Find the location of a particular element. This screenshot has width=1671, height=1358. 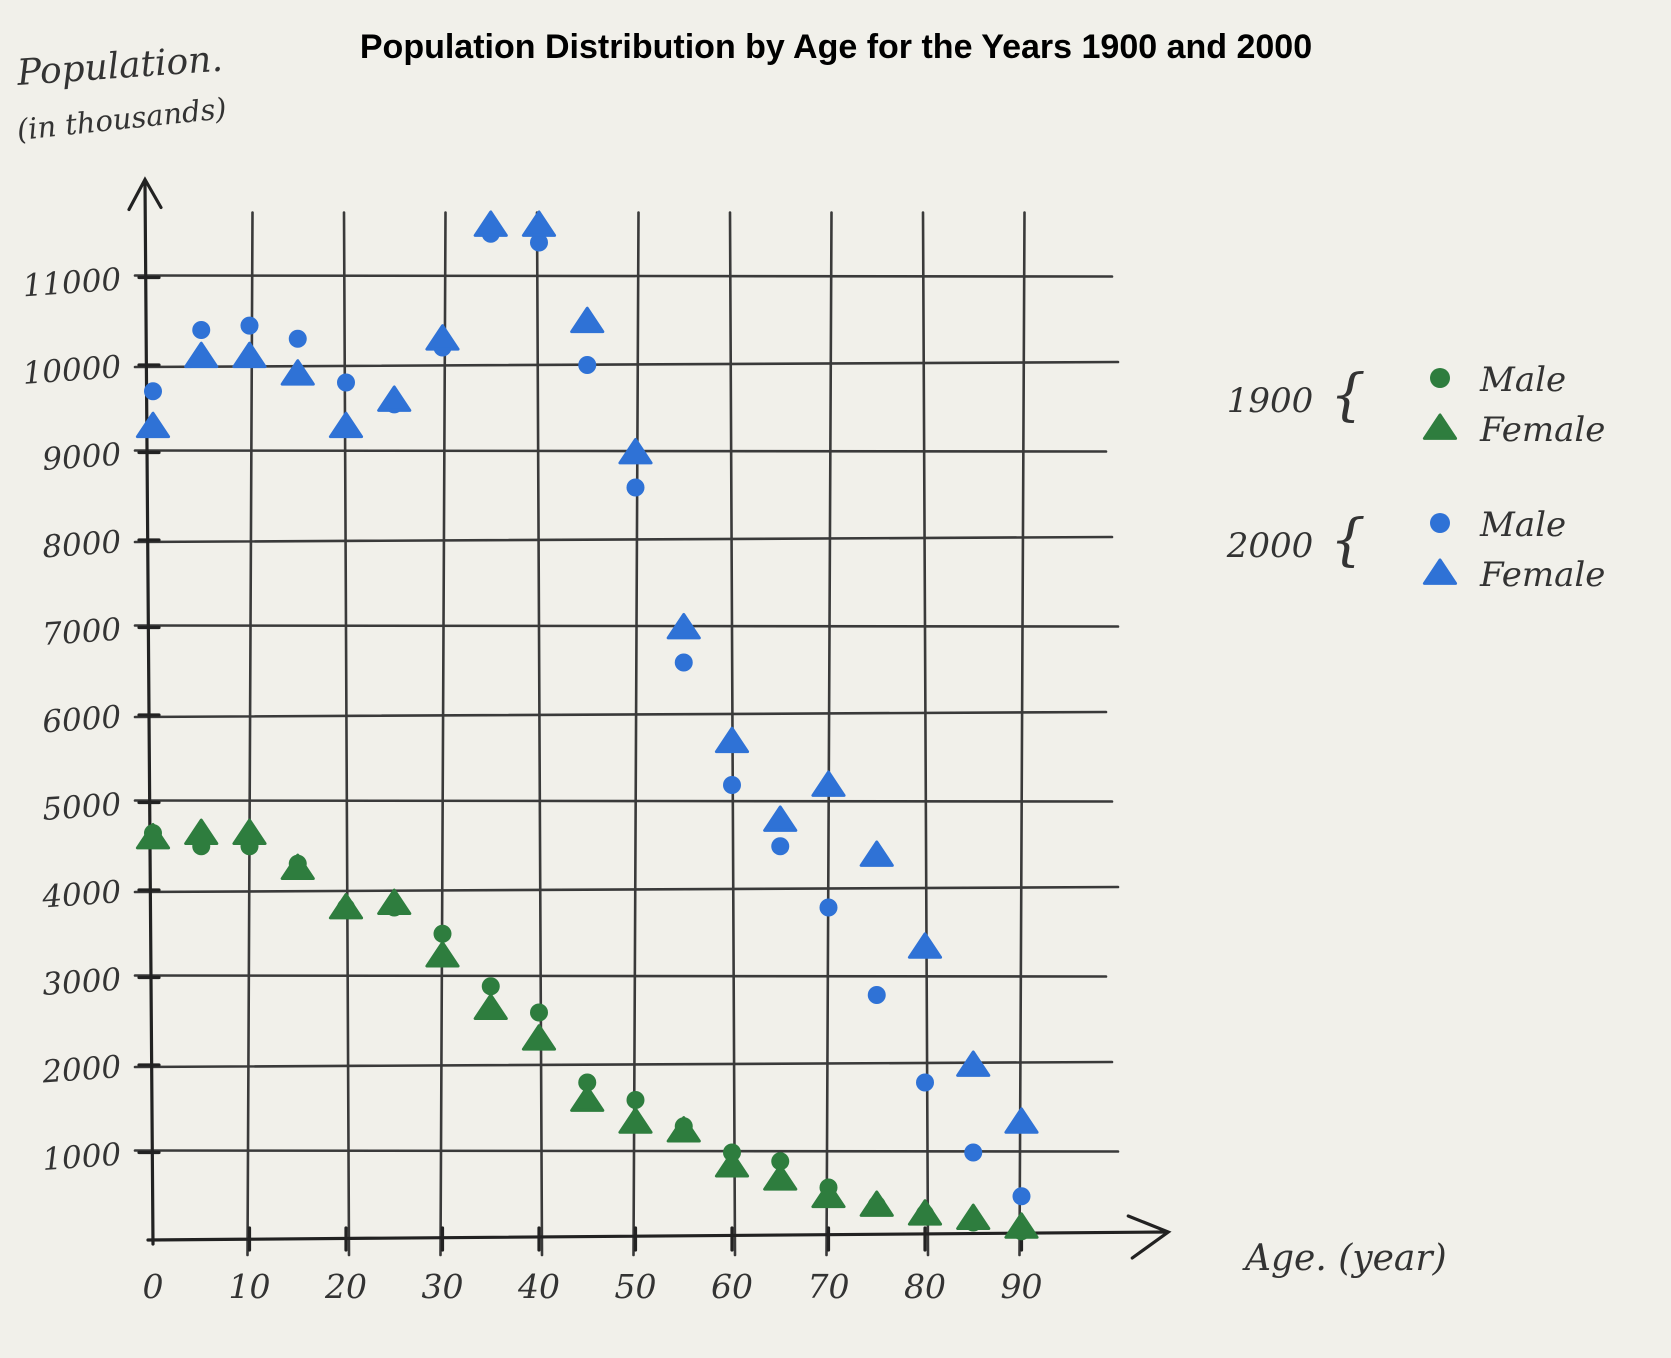

x-tick-label: 30 is located at coordinates (443, 1286).